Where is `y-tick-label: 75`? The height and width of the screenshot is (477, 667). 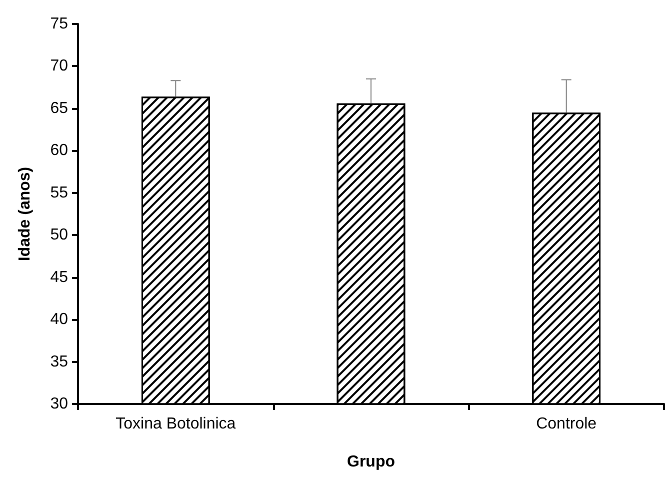 y-tick-label: 75 is located at coordinates (59, 24).